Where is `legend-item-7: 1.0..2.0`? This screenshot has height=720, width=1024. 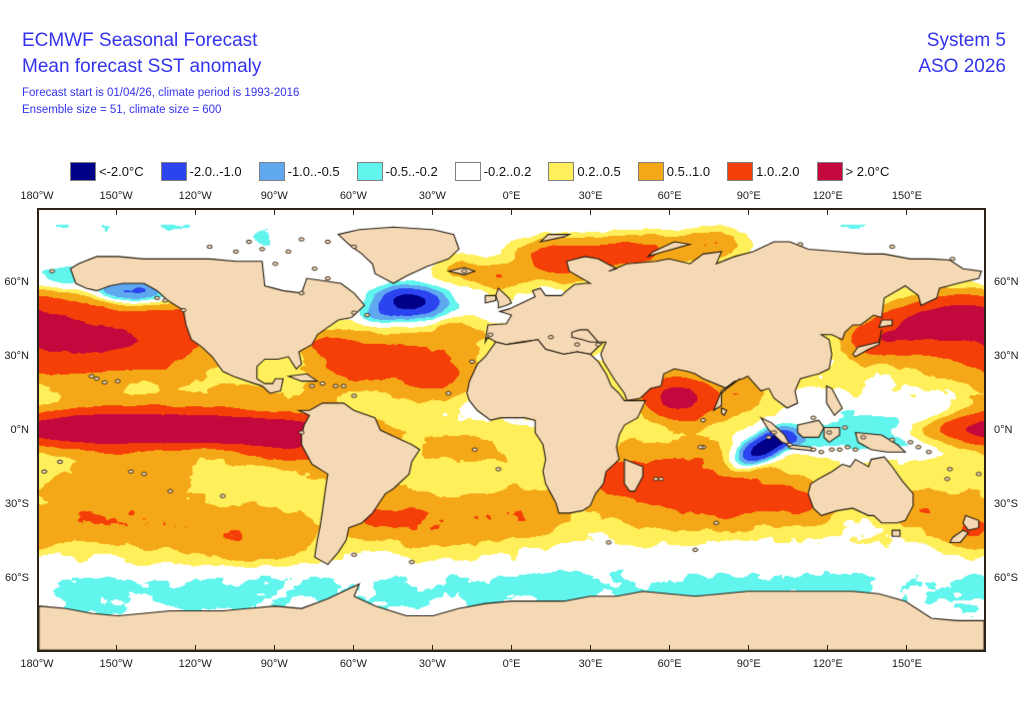
legend-item-7: 1.0..2.0 is located at coordinates (763, 171).